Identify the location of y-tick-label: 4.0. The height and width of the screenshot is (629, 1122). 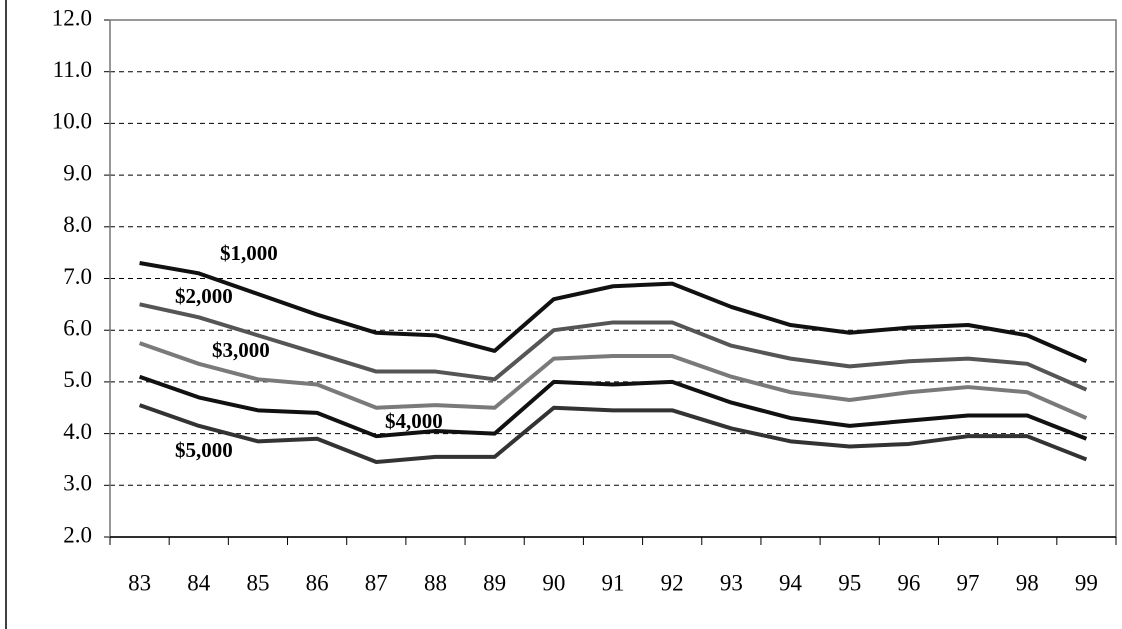
(77, 431).